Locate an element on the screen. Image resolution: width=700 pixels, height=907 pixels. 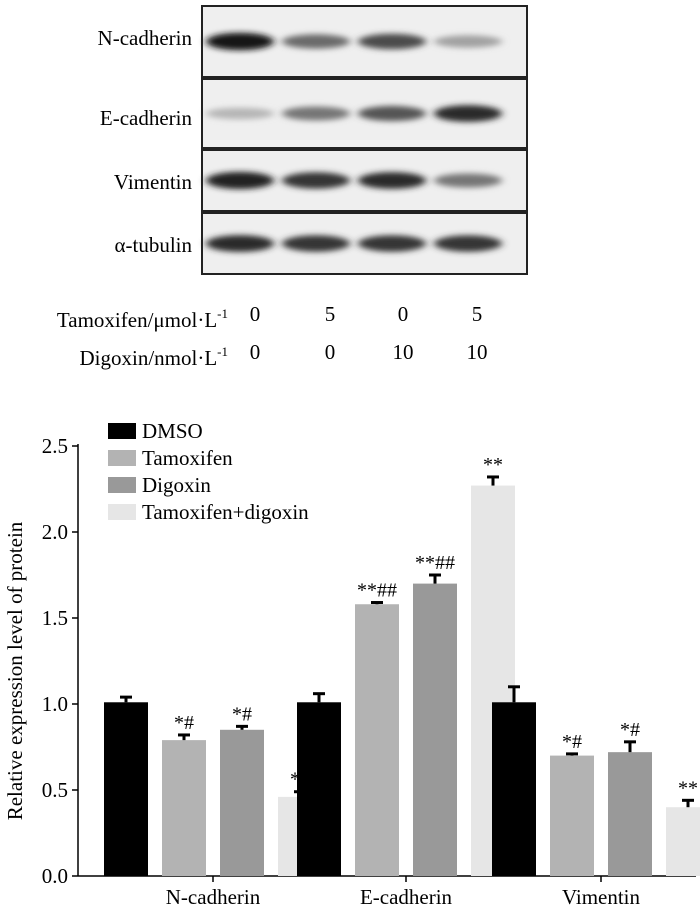
tamoxifen-dose-lane-1: 0 is located at coordinates (255, 314).